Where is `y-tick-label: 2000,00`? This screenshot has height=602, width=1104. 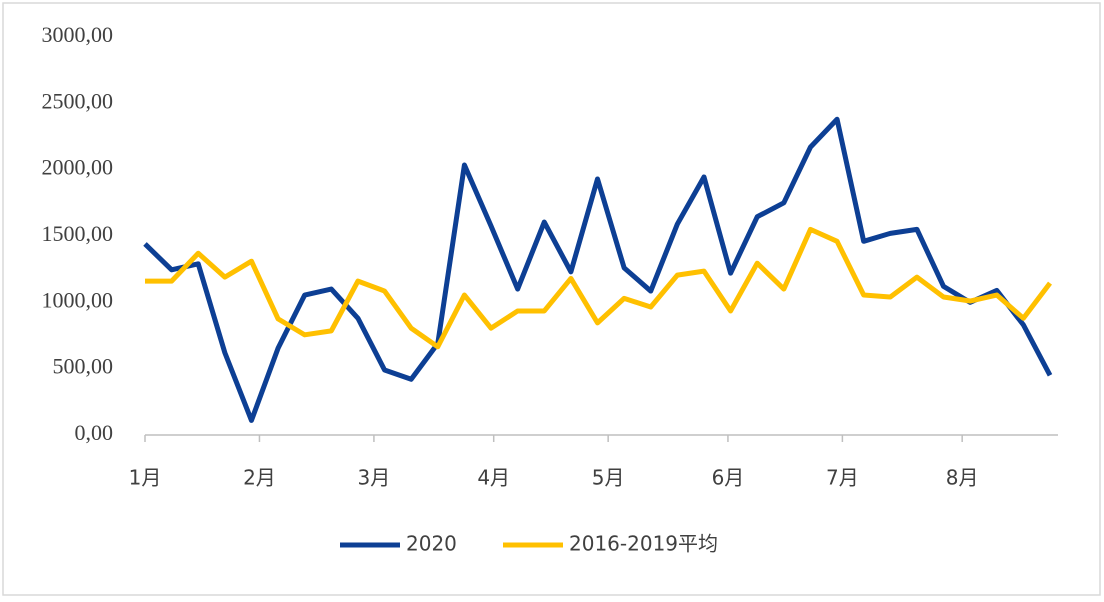 y-tick-label: 2000,00 is located at coordinates (78, 167).